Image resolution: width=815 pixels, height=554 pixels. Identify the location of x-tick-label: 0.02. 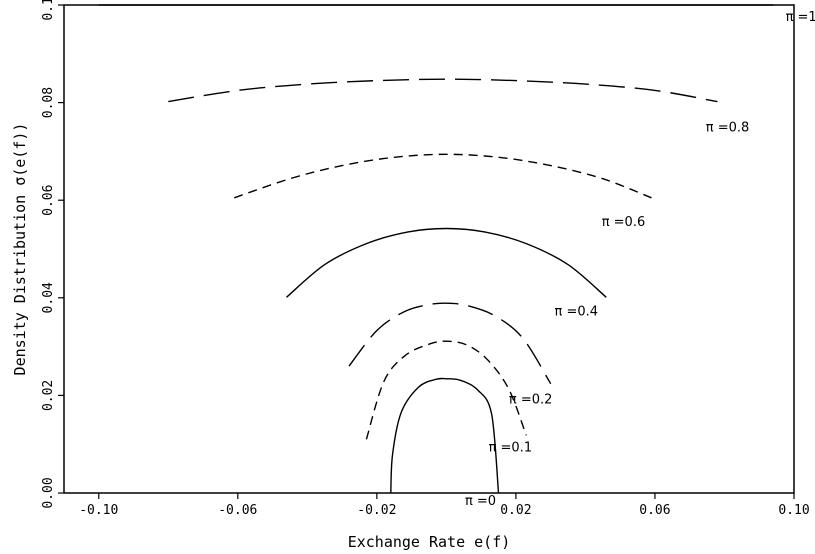
(515, 510).